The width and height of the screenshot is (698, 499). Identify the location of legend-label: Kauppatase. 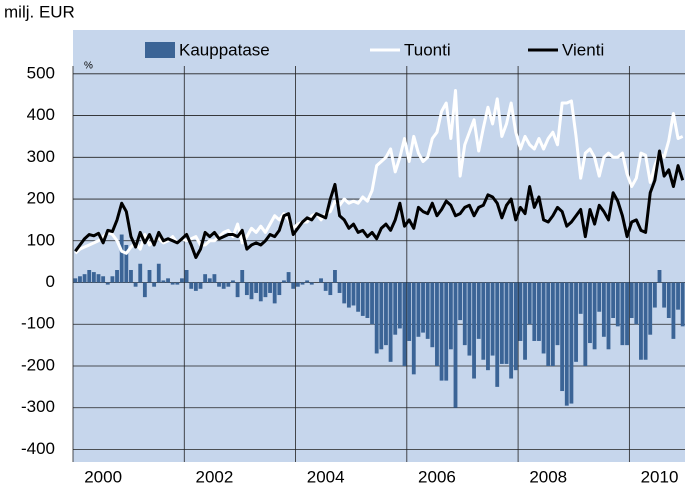
(224, 49).